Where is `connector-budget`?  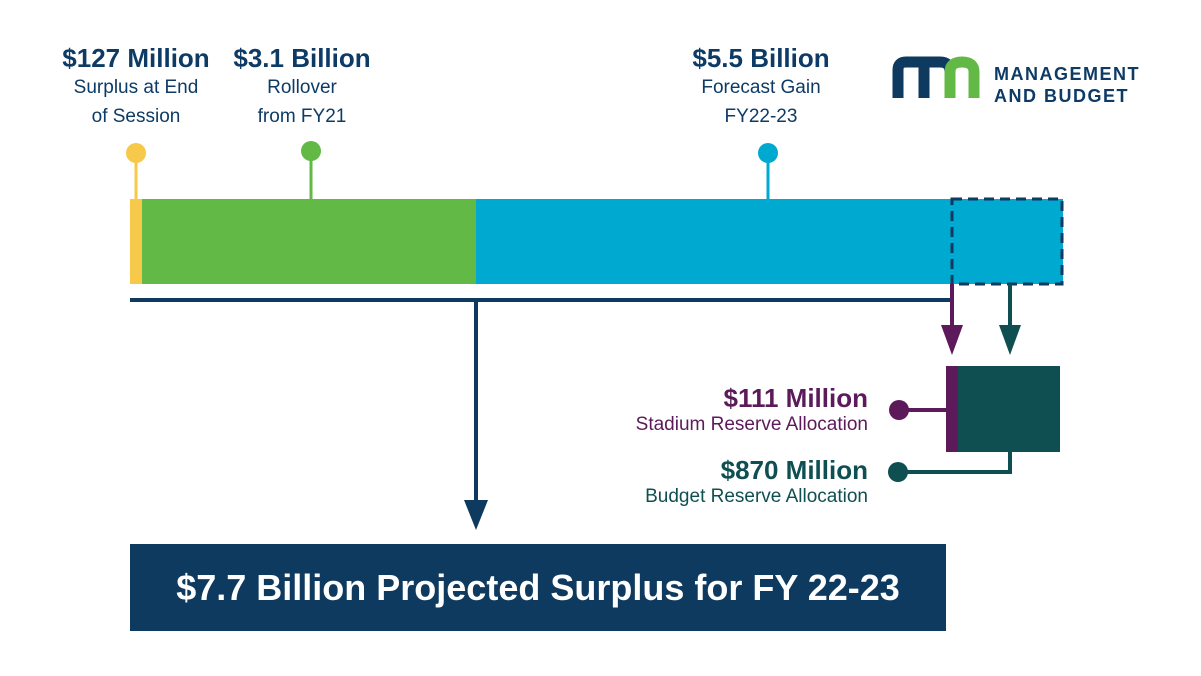 connector-budget is located at coordinates (950, 467).